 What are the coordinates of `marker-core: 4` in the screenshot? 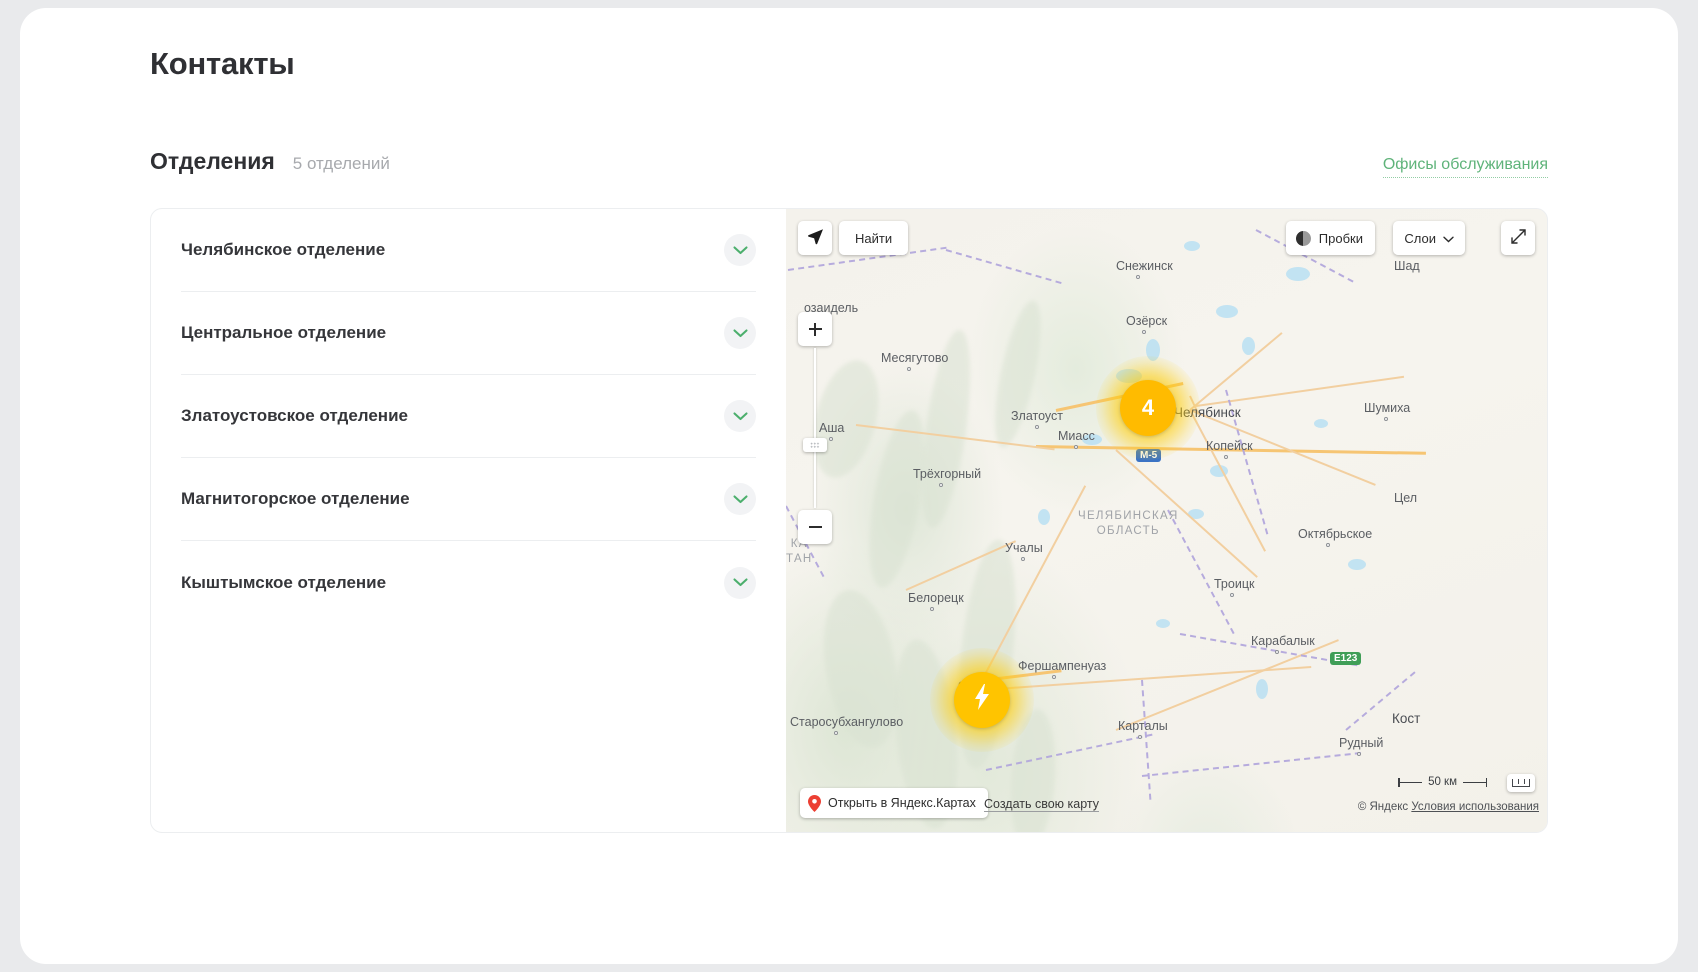 It's located at (1148, 408).